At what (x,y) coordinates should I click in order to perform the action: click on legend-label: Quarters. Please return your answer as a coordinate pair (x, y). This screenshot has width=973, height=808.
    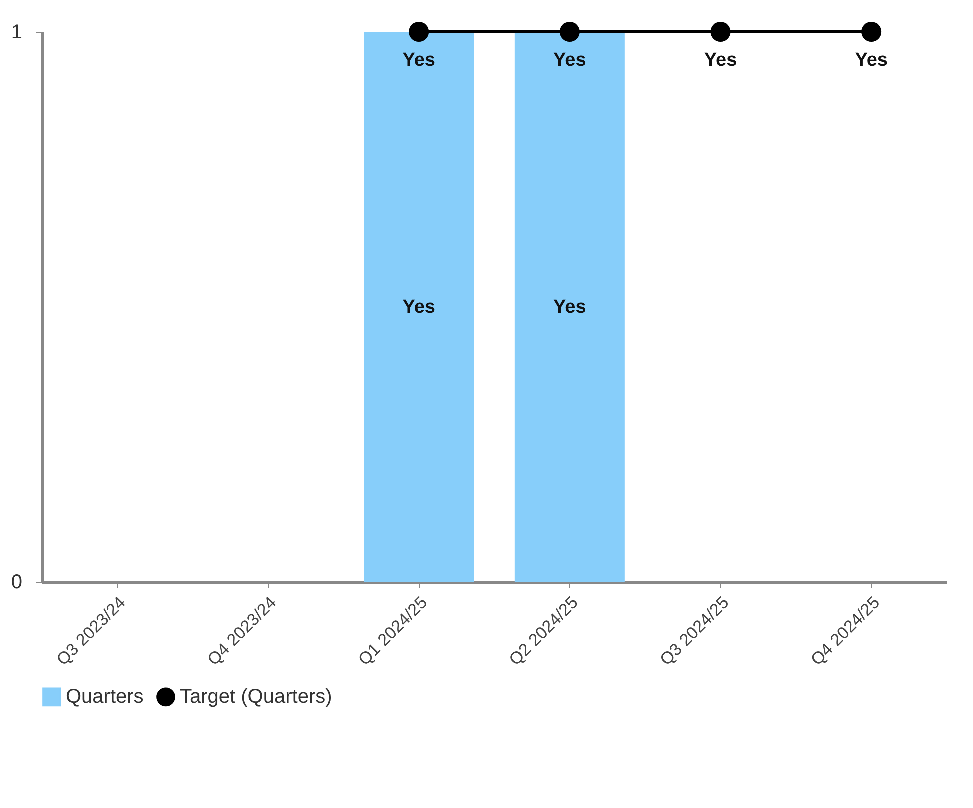
    Looking at the image, I should click on (105, 697).